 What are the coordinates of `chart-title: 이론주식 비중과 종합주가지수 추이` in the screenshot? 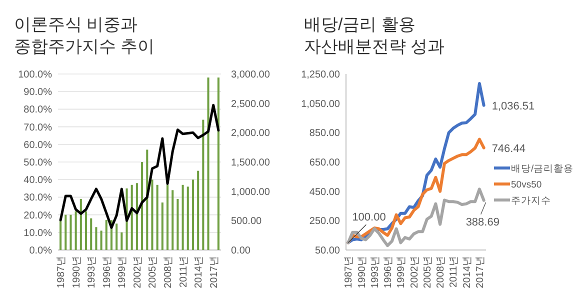 It's located at (84, 35).